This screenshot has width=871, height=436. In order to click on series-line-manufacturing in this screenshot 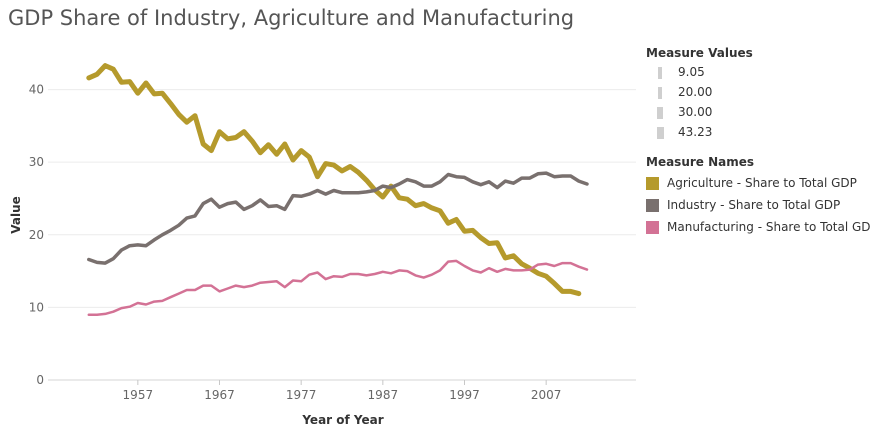, I will do `click(338, 287)`.